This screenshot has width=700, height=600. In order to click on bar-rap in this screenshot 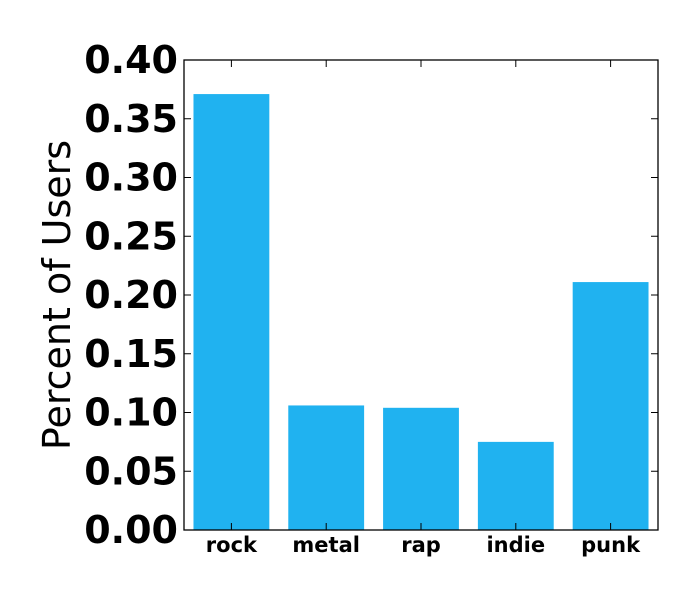, I will do `click(421, 468)`.